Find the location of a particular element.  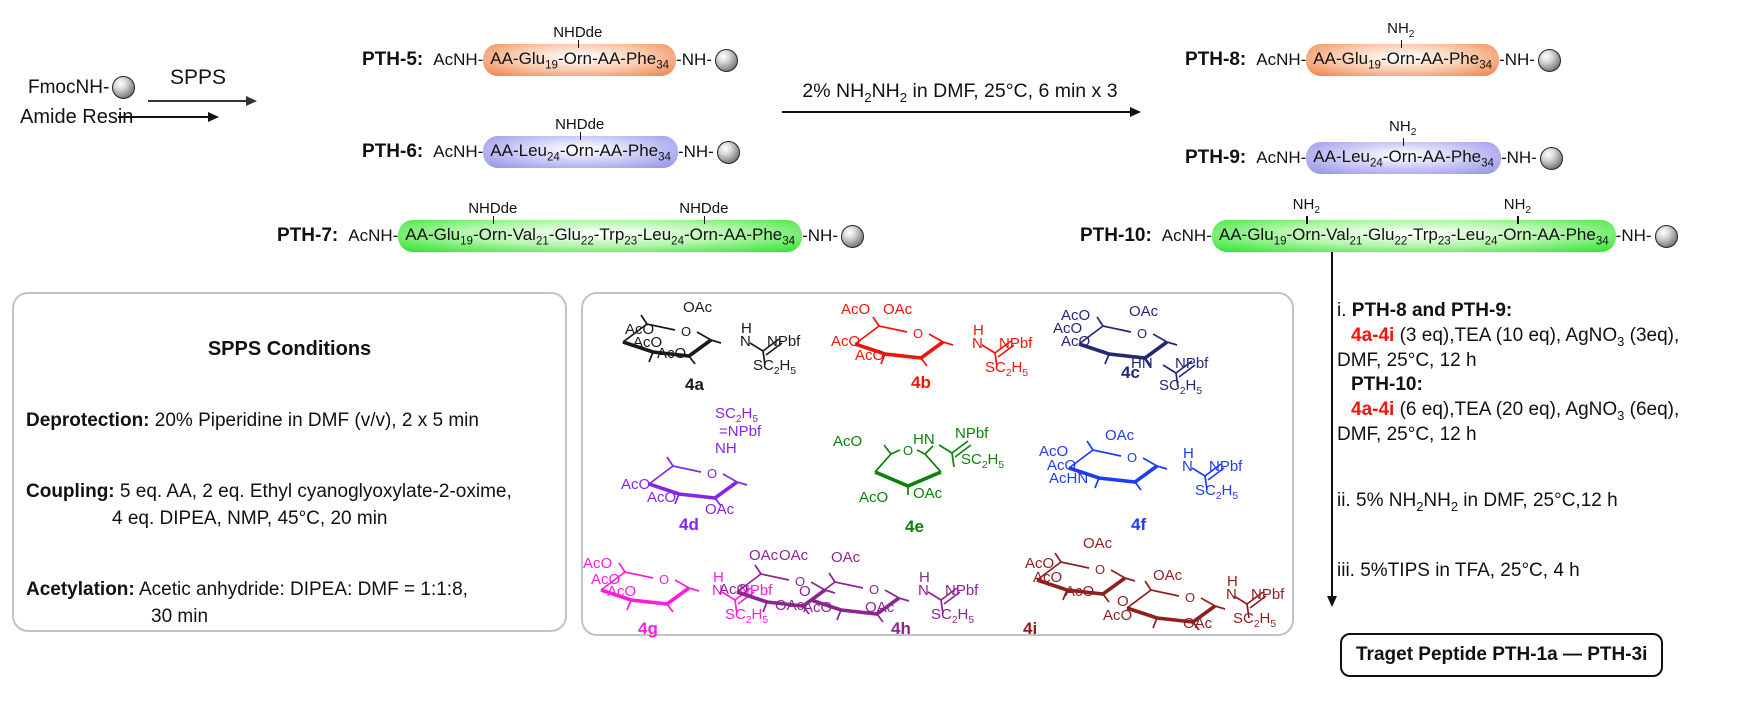

peptide-sequence: AcNH- AA-Glu19-Orn NH2 -AA-Phe34 -NH- is located at coordinates (1408, 48).